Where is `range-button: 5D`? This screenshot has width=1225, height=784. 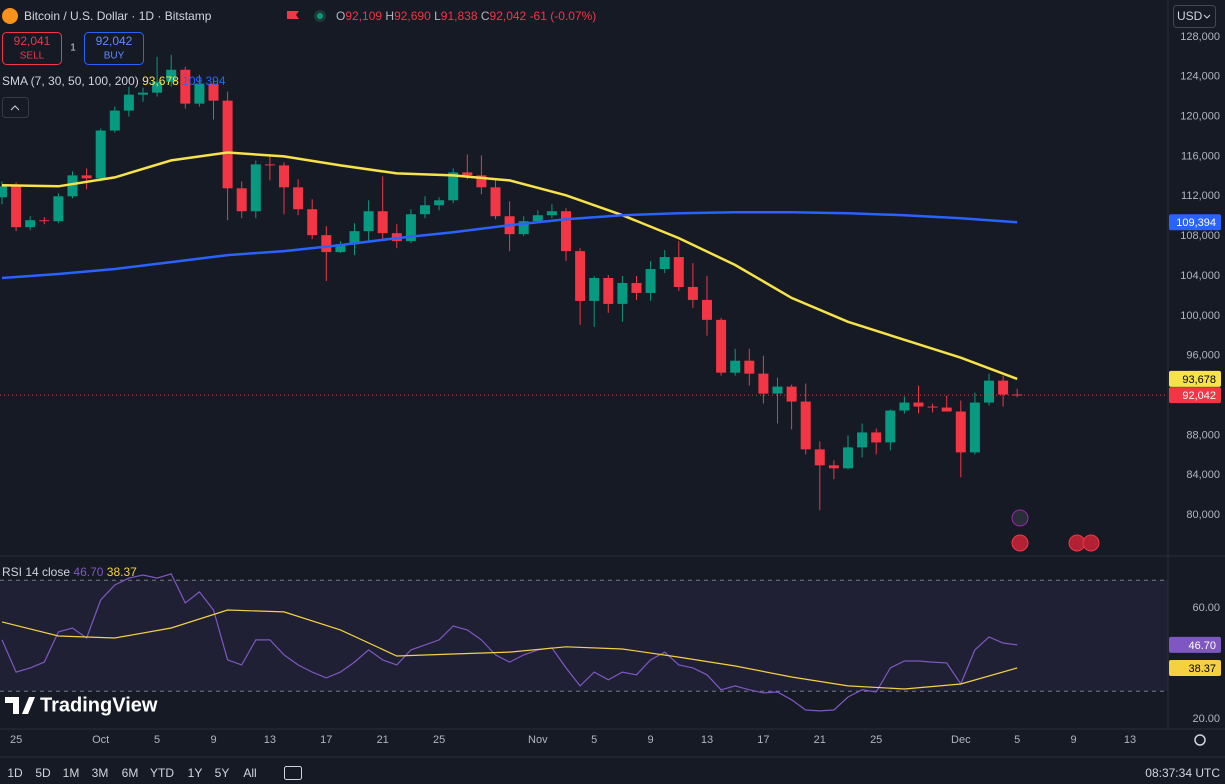 range-button: 5D is located at coordinates (43, 773).